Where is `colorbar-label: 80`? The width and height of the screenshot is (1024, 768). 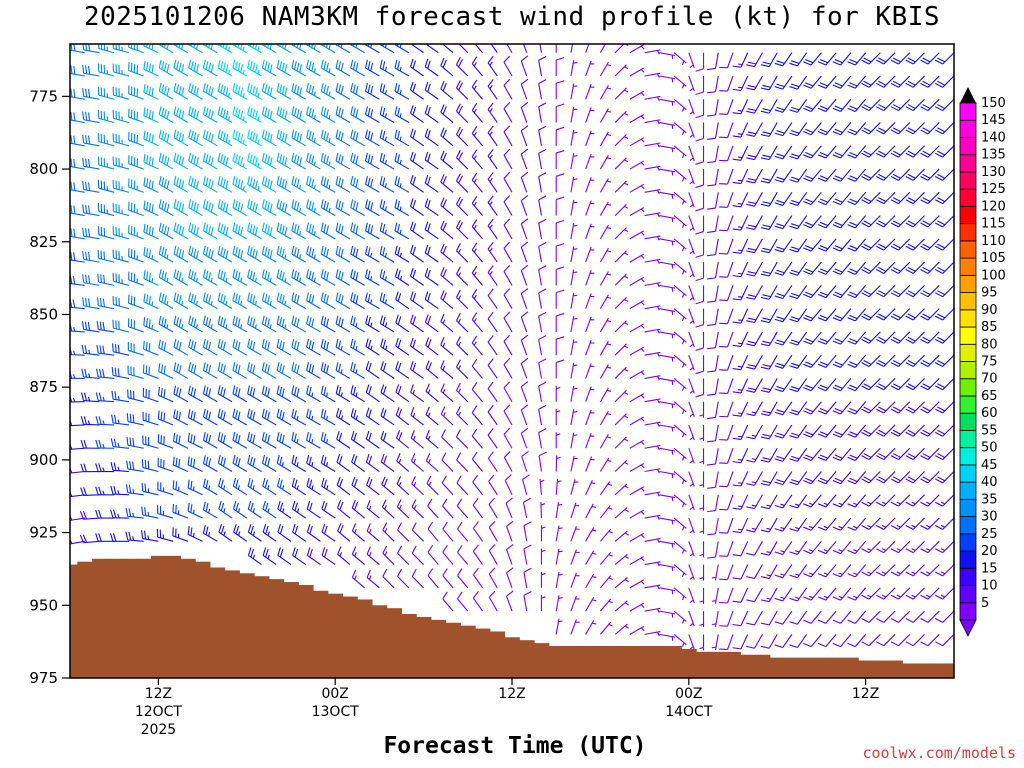
colorbar-label: 80 is located at coordinates (989, 344).